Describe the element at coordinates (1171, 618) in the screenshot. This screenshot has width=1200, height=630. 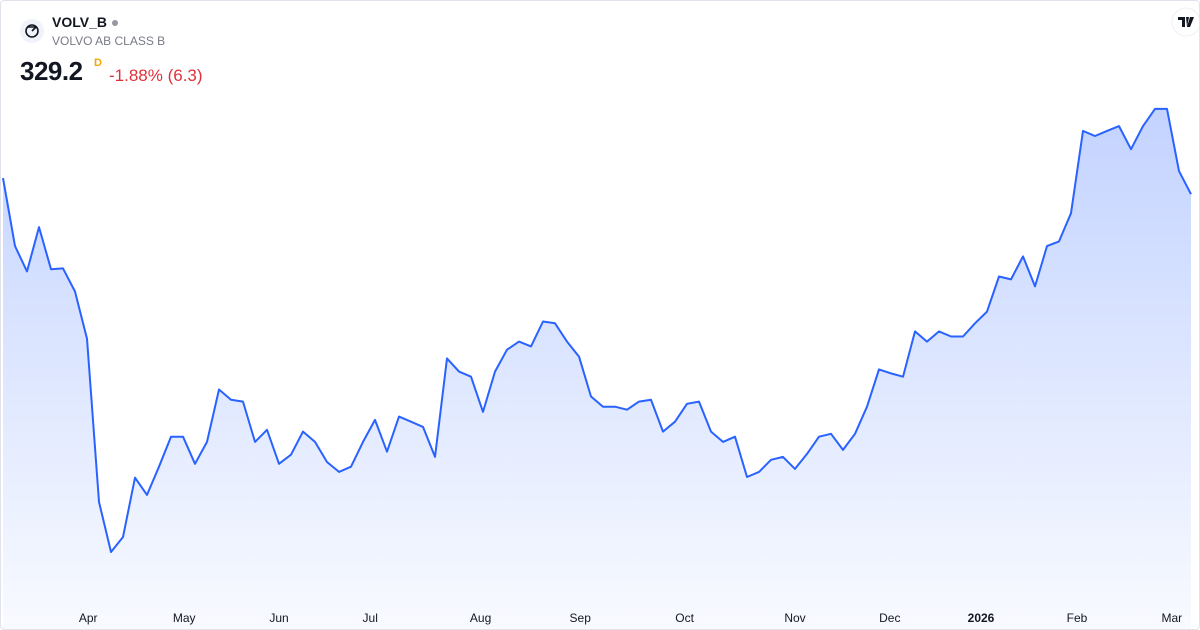
I see `x-tick-label: Mar` at that location.